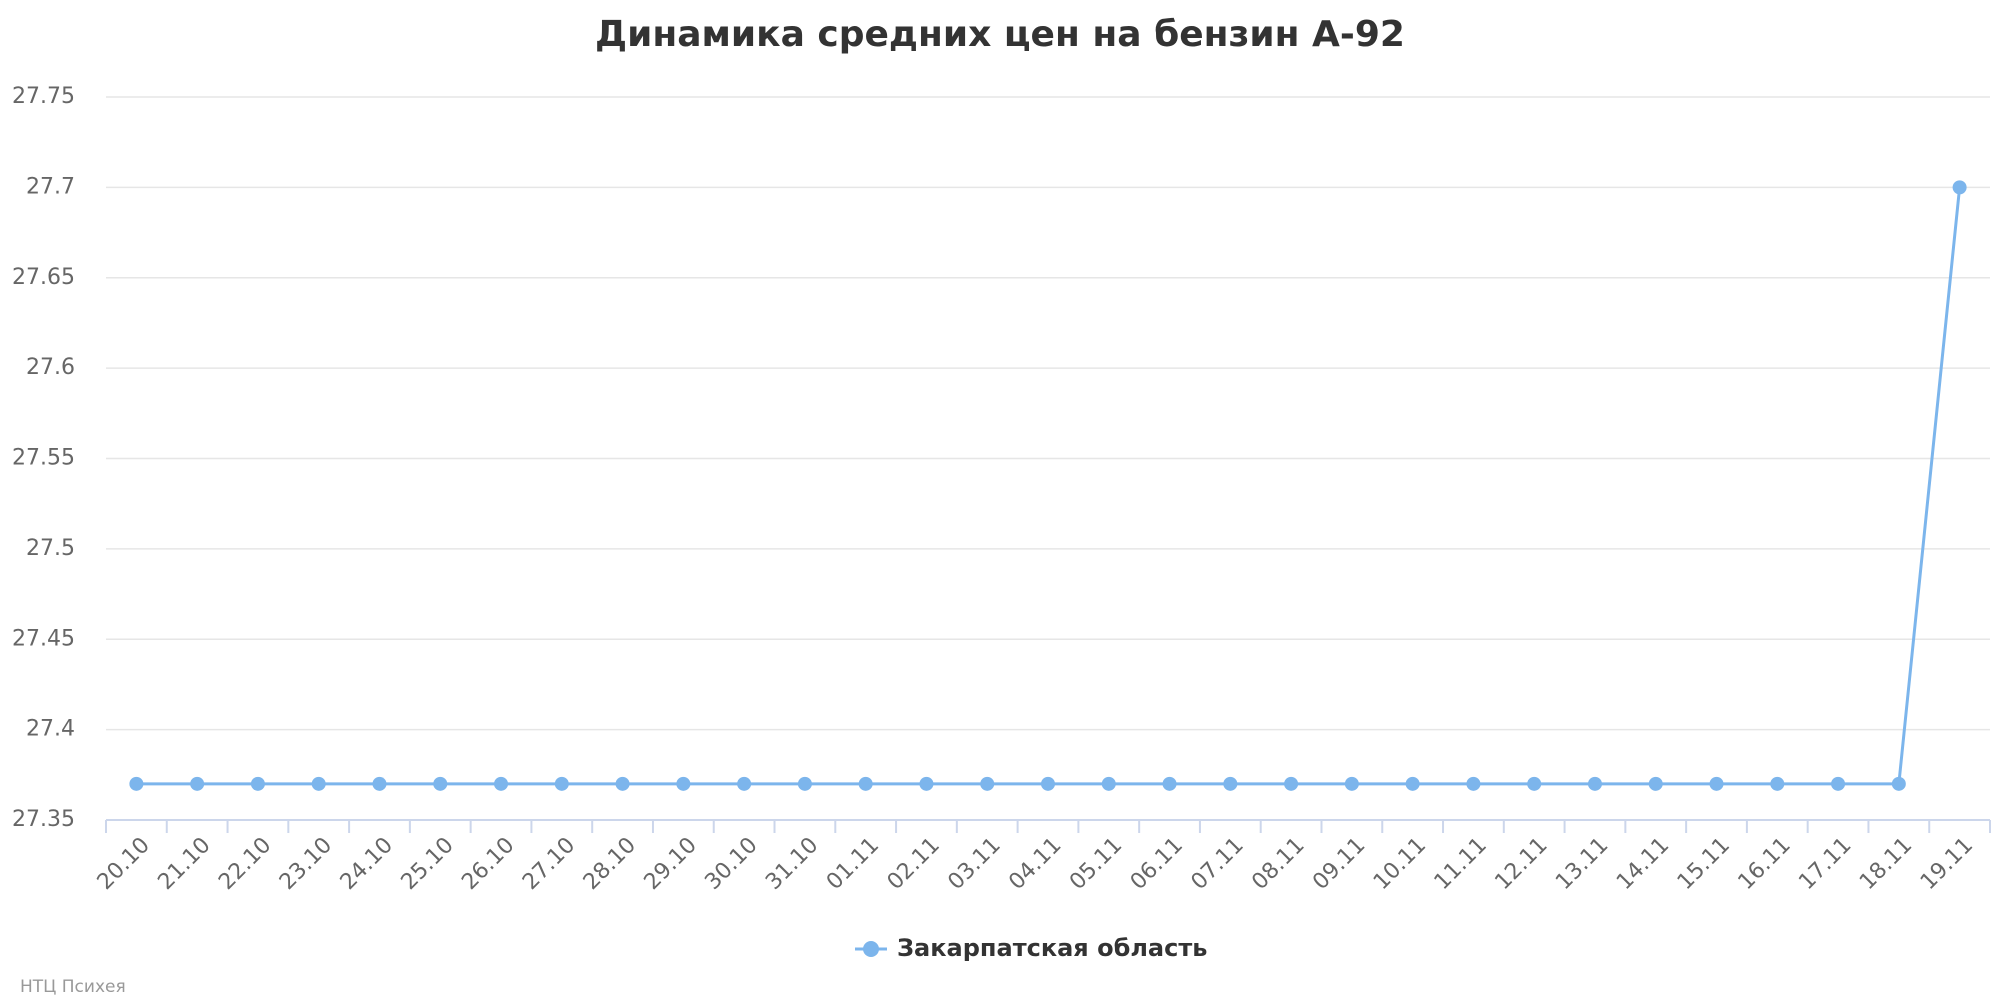 The image size is (2000, 1004). I want to click on x-tick-label: 20.10, so click(124, 864).